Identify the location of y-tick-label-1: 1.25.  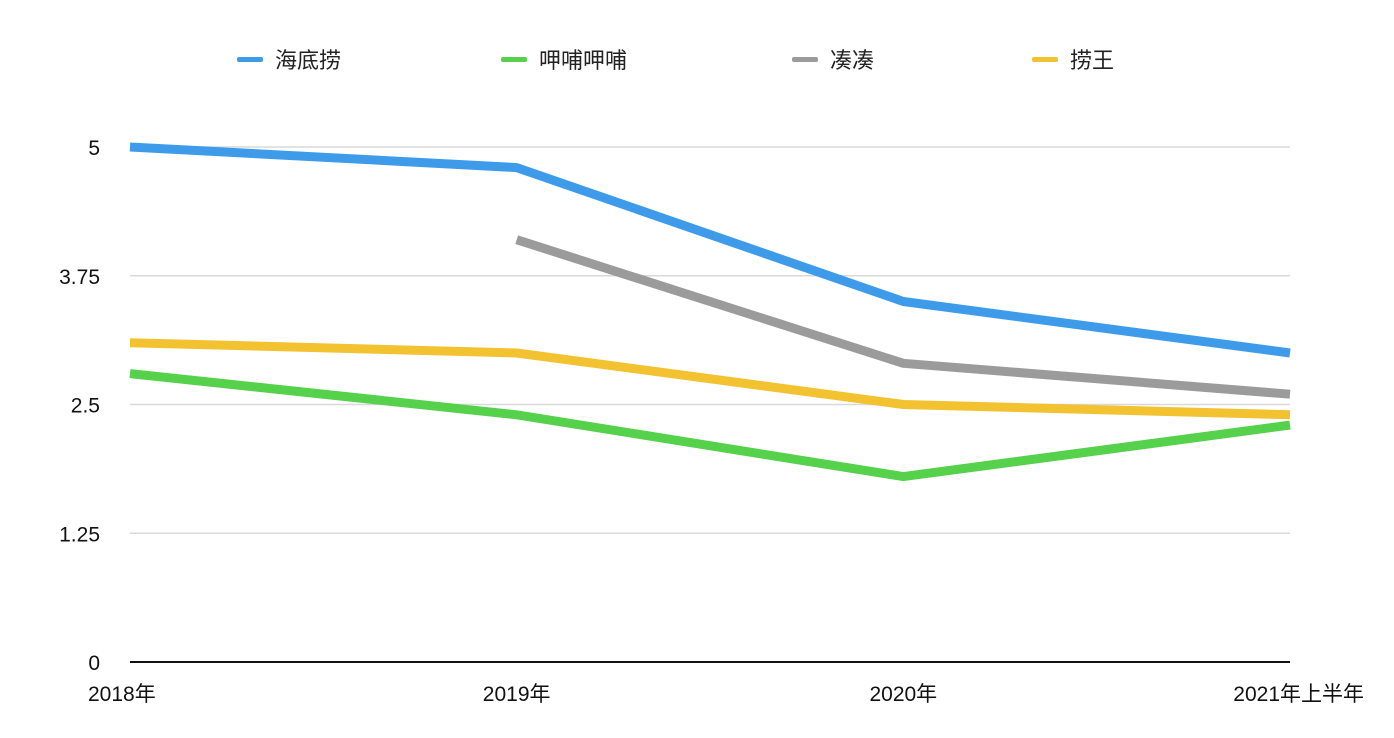
(79, 534).